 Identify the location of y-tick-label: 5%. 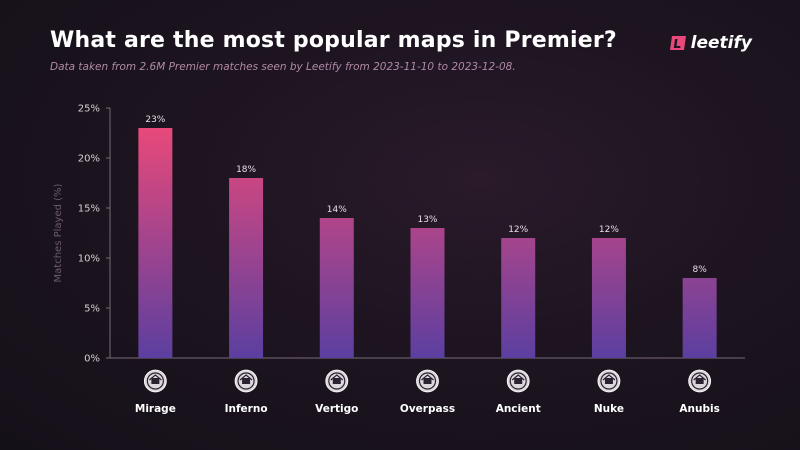
(92, 309).